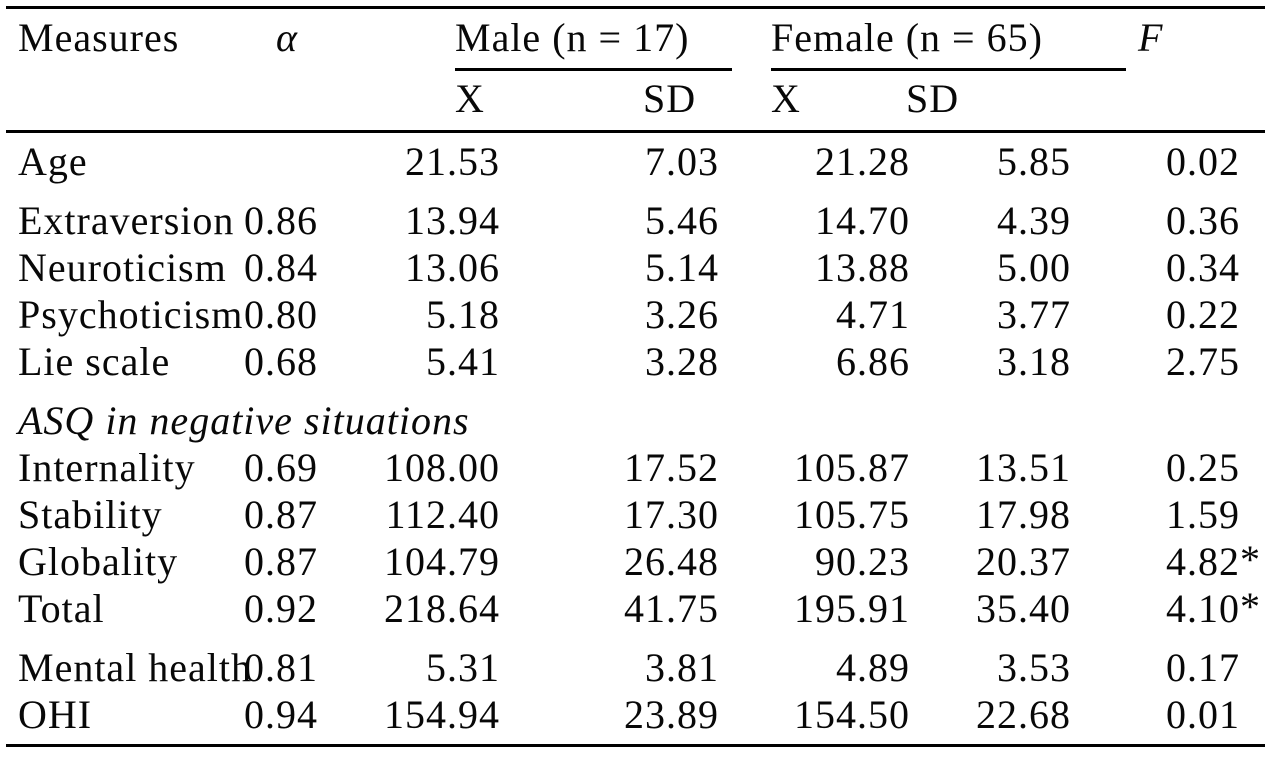  I want to click on male-sd-value: 23.89, so click(671, 714).